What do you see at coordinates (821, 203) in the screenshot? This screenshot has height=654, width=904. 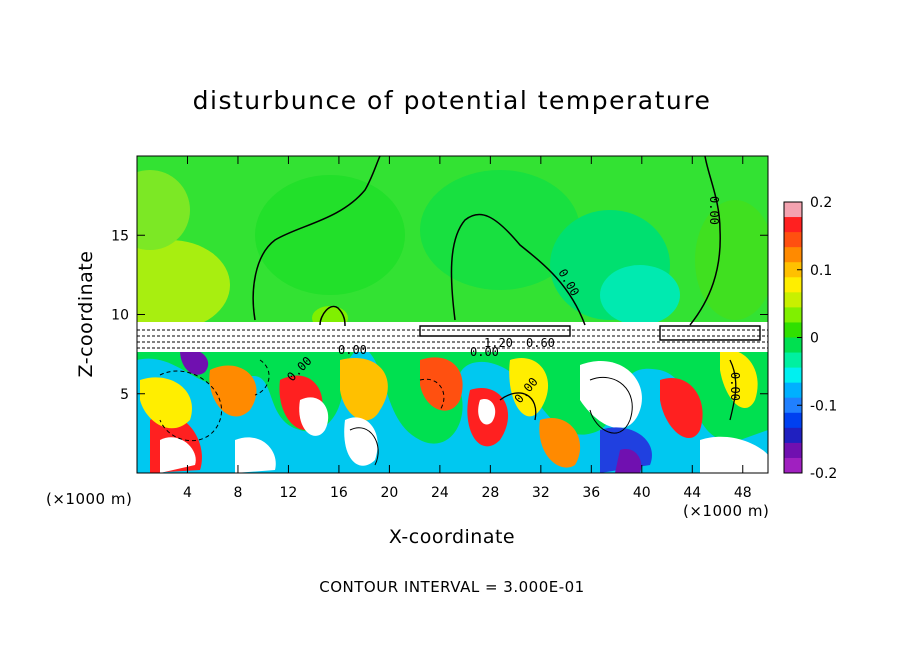 I see `colorbar-tick-label: 0.2` at bounding box center [821, 203].